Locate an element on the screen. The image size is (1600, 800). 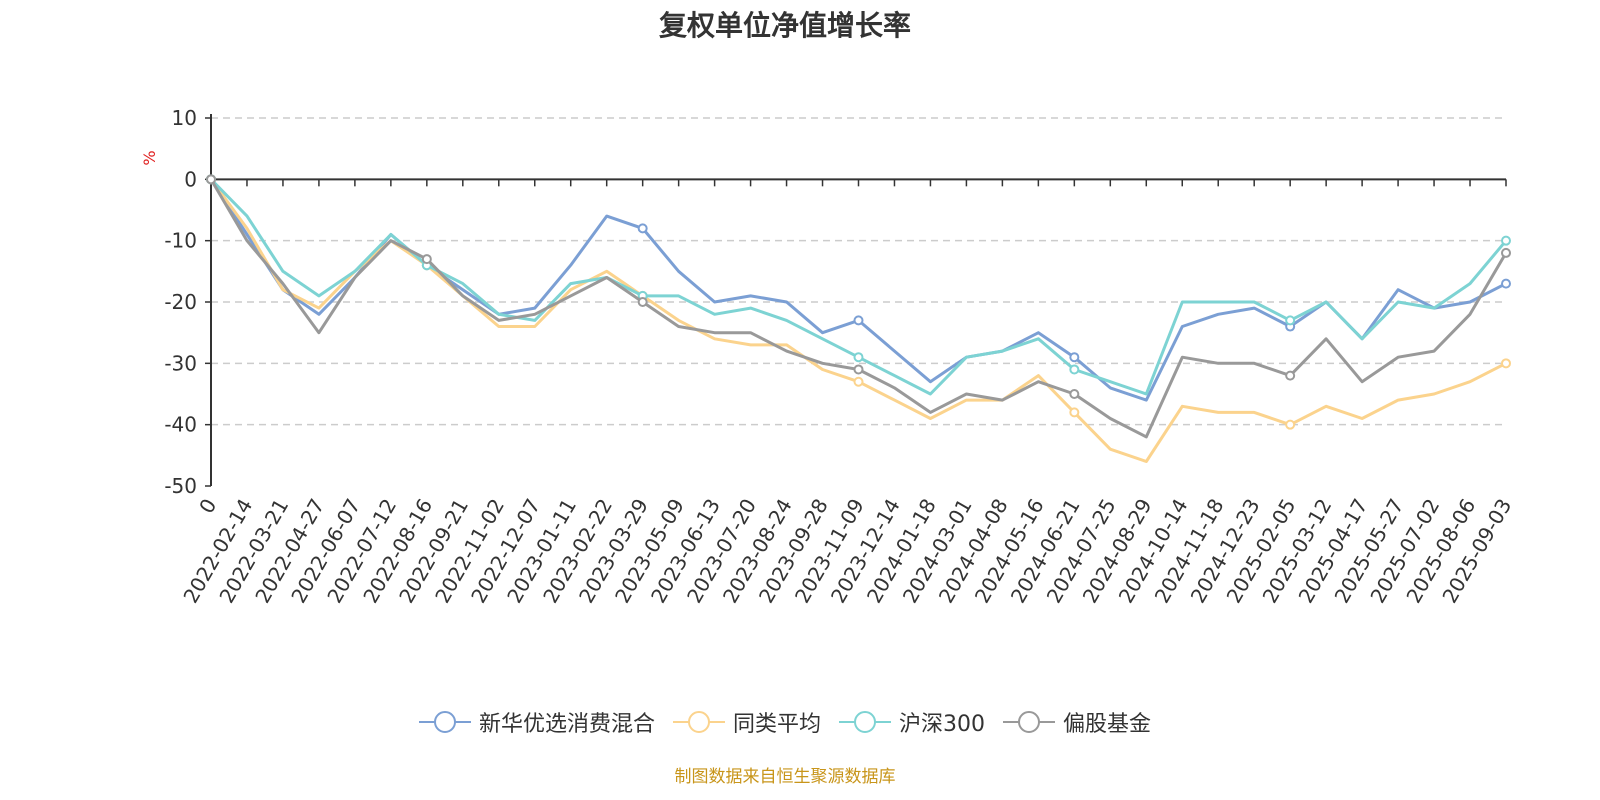
legend-item: 偏股基金 is located at coordinates (1077, 722).